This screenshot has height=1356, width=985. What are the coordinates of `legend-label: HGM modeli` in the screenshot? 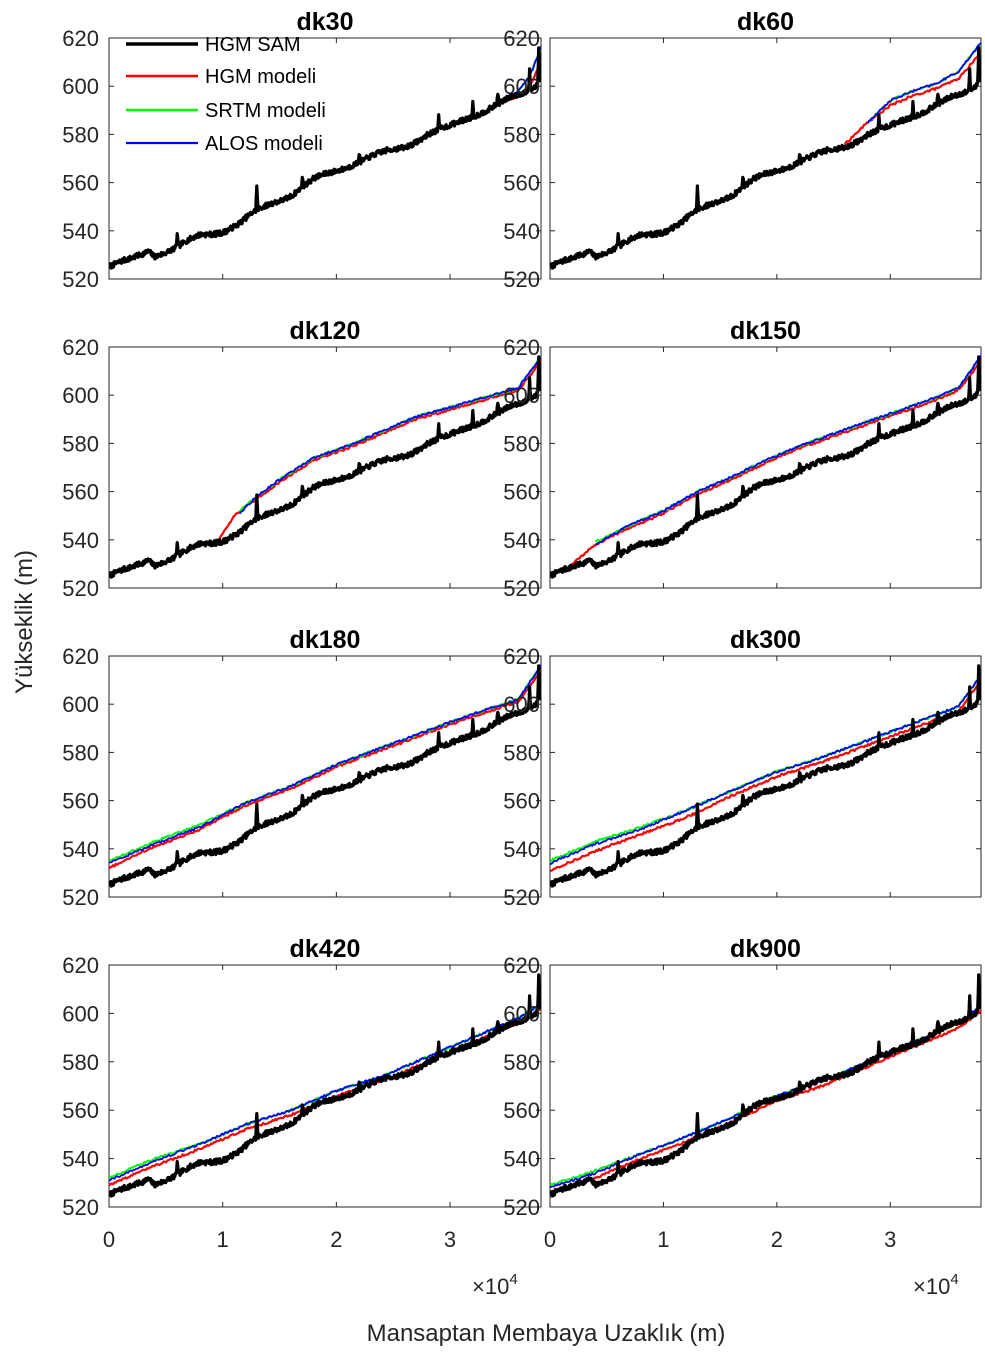 It's located at (260, 77).